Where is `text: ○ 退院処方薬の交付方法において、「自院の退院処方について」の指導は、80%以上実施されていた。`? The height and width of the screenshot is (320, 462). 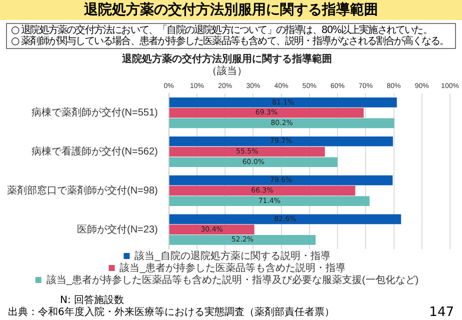
text: ○ 退院処方薬の交付方法において、「自院の退院処方について」の指導は、80%以上実施されていた。 is located at coordinates (222, 30).